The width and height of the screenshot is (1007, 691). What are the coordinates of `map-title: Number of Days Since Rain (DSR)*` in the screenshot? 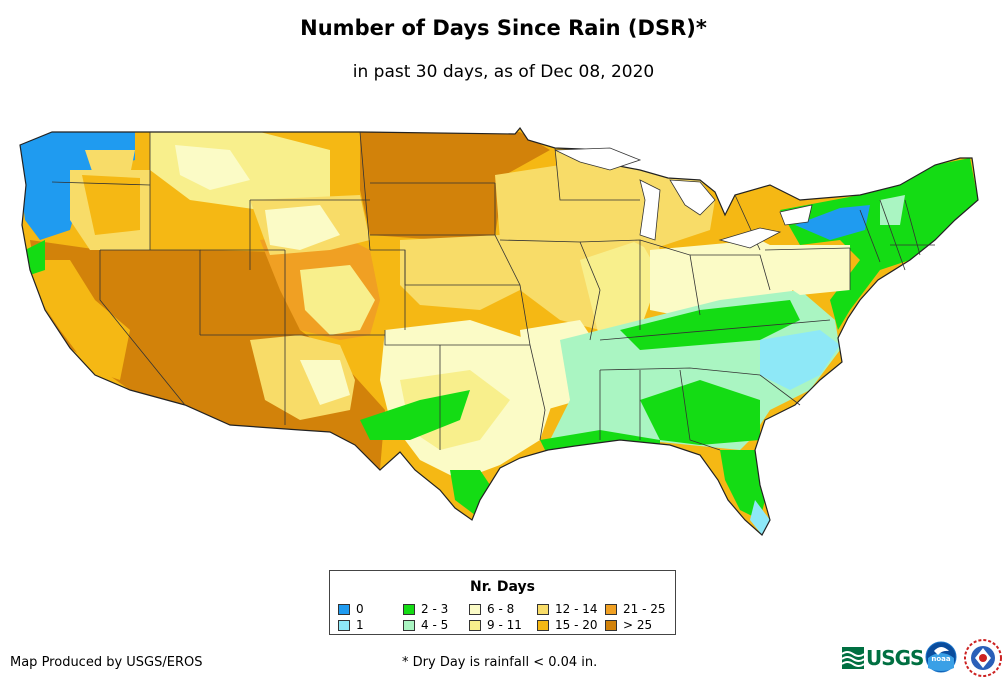 It's located at (503, 28).